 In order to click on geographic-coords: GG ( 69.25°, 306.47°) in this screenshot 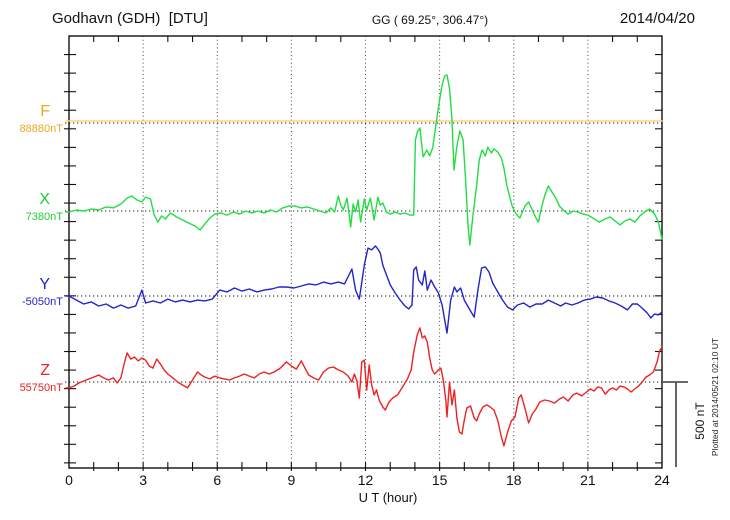, I will do `click(430, 20)`.